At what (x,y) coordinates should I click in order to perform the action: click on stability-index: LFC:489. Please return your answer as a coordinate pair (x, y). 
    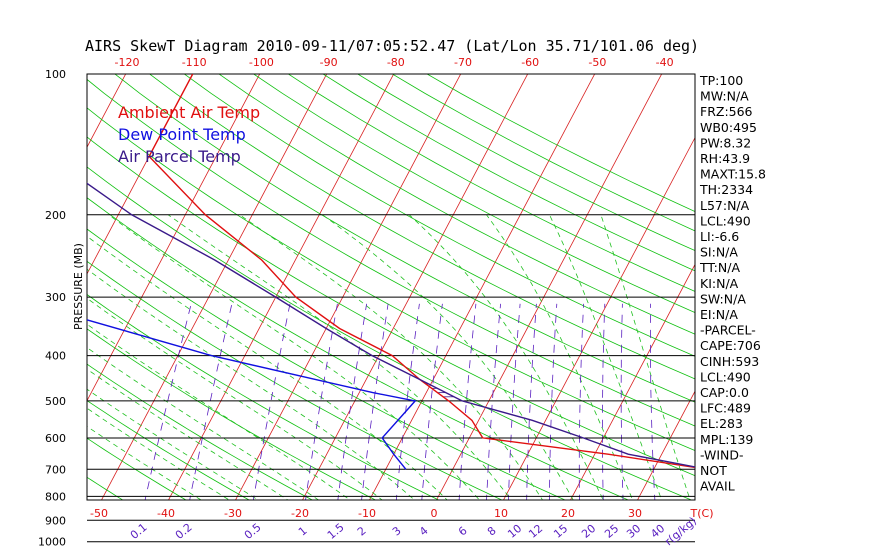
    Looking at the image, I should click on (725, 408).